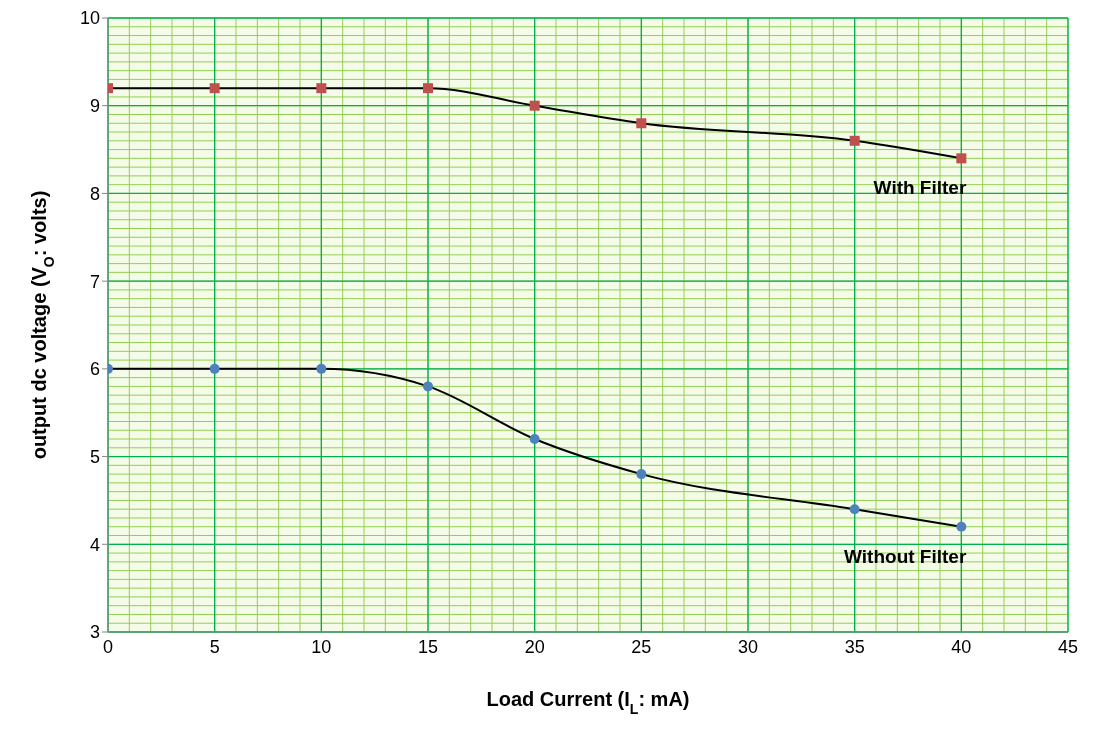 This screenshot has height=740, width=1106. I want to click on x-tick-label: 25, so click(641, 646).